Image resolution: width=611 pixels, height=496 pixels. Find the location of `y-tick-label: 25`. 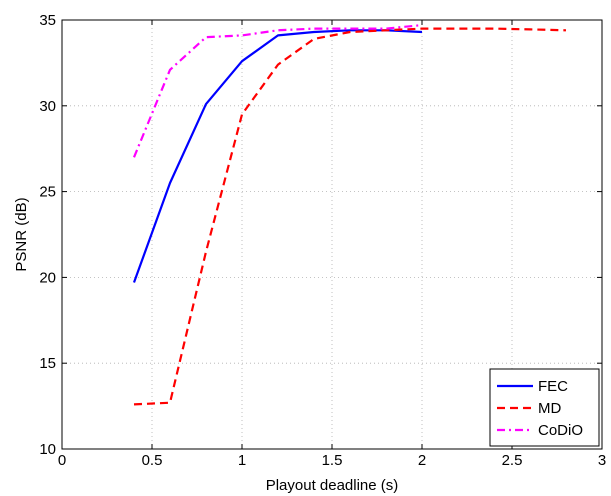

y-tick-label: 25 is located at coordinates (47, 192).